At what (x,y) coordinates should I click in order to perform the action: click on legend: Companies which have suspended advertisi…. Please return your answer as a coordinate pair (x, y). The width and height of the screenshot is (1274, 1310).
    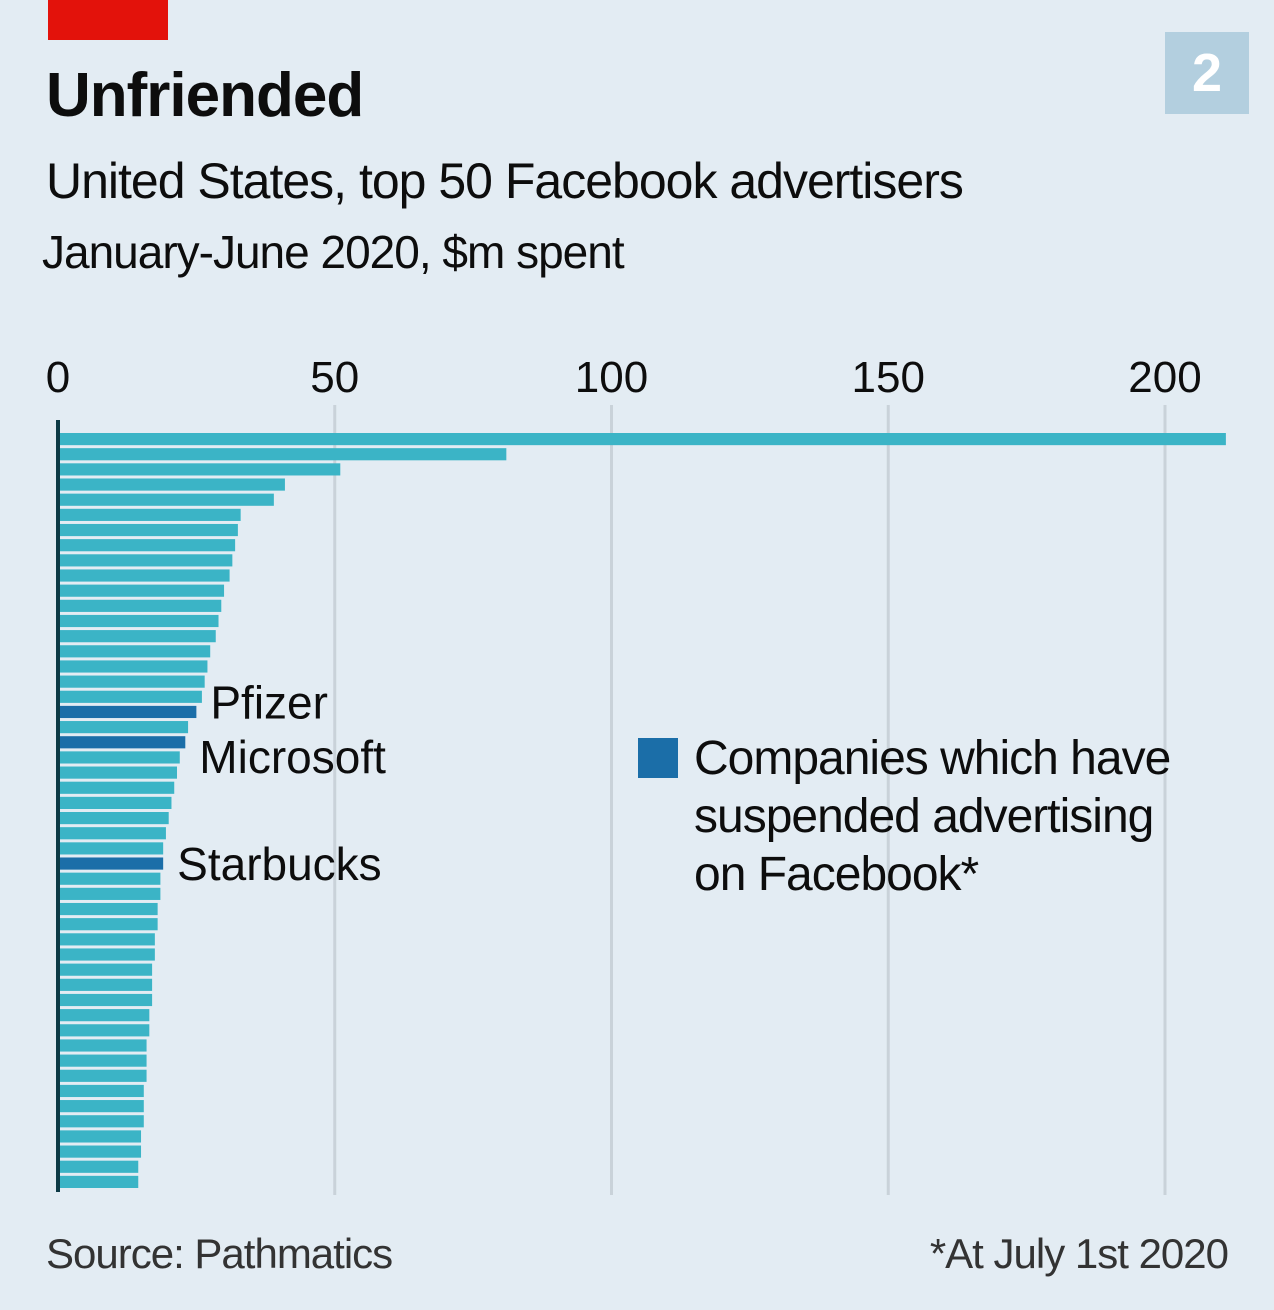
    Looking at the image, I should click on (926, 817).